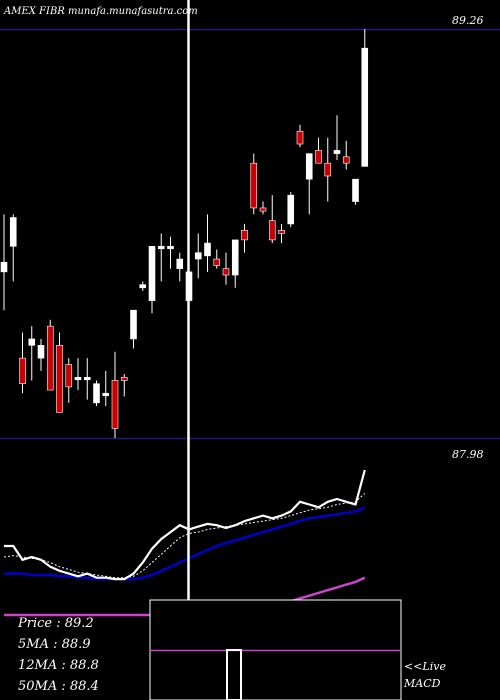  Describe the element at coordinates (234, 674) in the screenshot. I see `macd-histogram-bar` at that location.